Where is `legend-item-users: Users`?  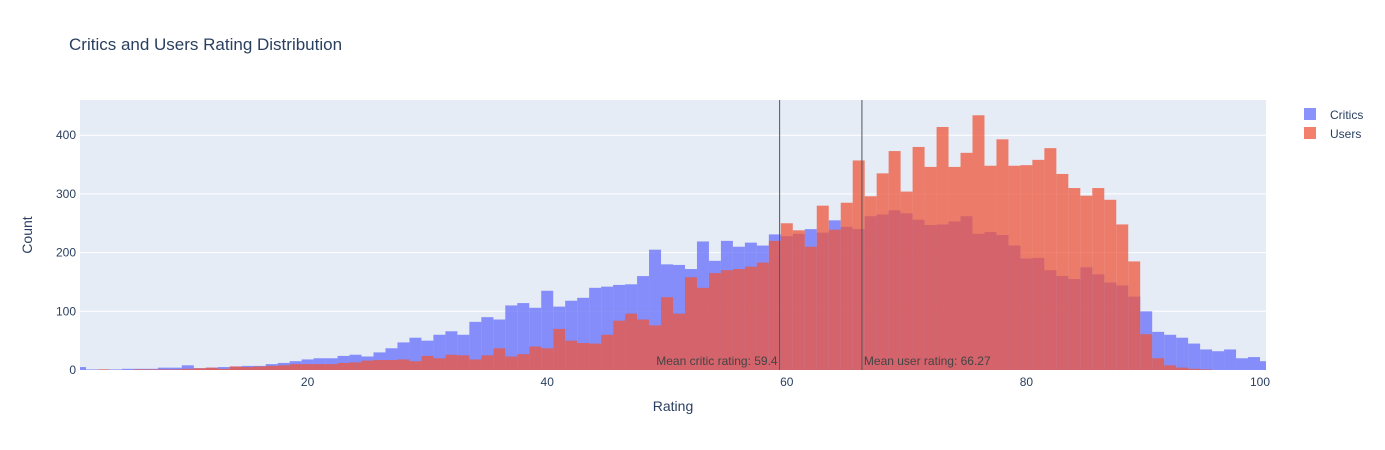 legend-item-users: Users is located at coordinates (1332, 134).